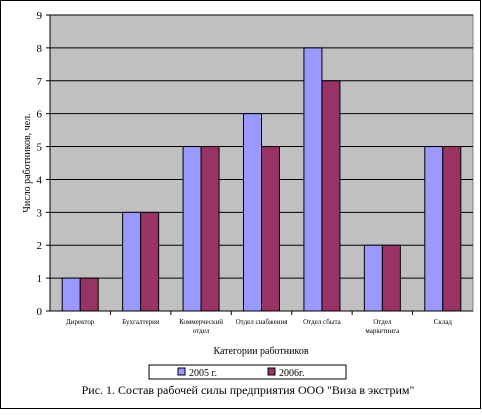  Describe the element at coordinates (382, 331) in the screenshot. I see `x-tick-label: маркетинга` at that location.